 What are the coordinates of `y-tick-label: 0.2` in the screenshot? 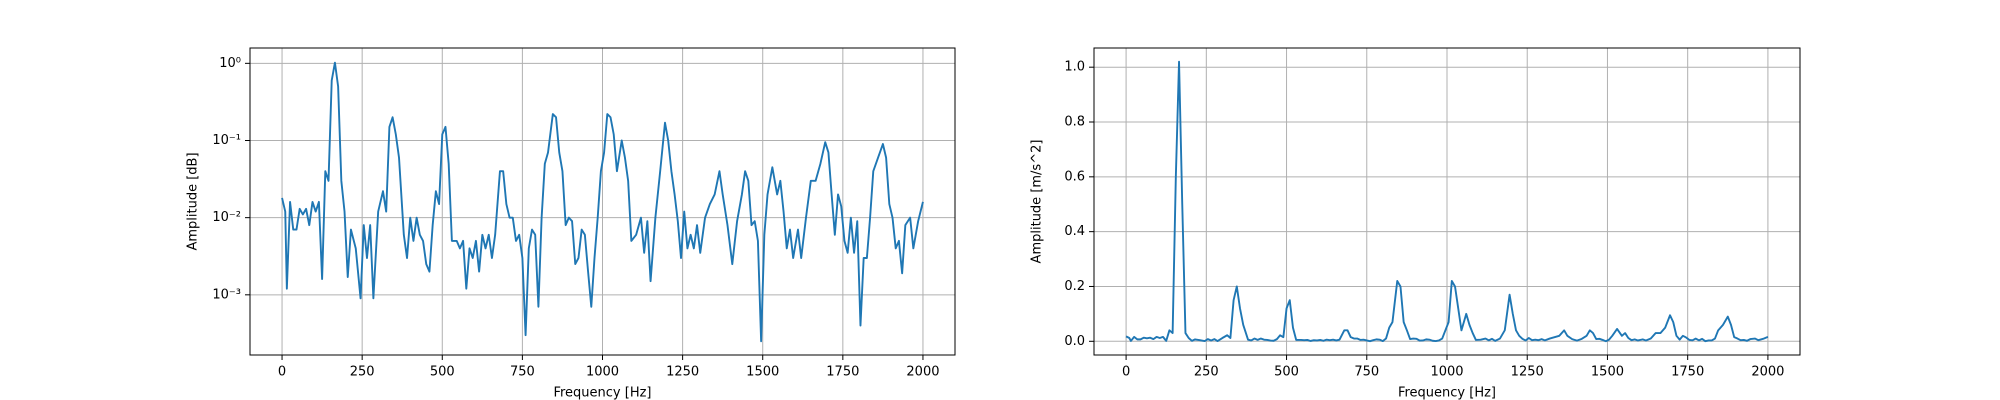 It's located at (1074, 286).